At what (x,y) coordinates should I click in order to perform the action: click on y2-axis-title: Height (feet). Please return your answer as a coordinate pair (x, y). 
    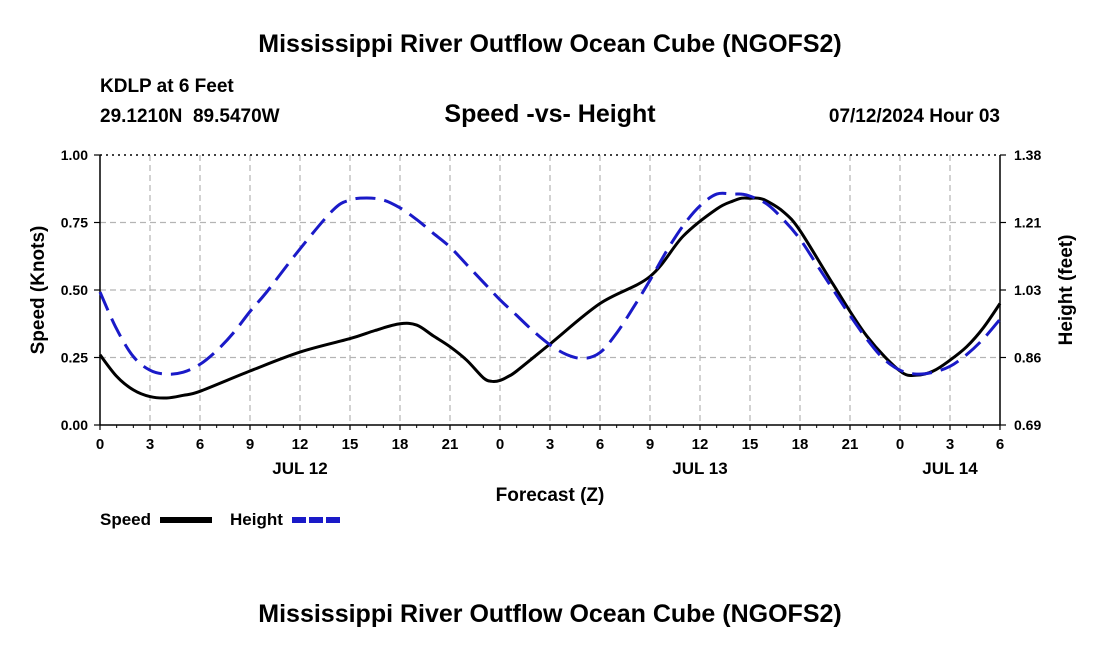
    Looking at the image, I should click on (1066, 290).